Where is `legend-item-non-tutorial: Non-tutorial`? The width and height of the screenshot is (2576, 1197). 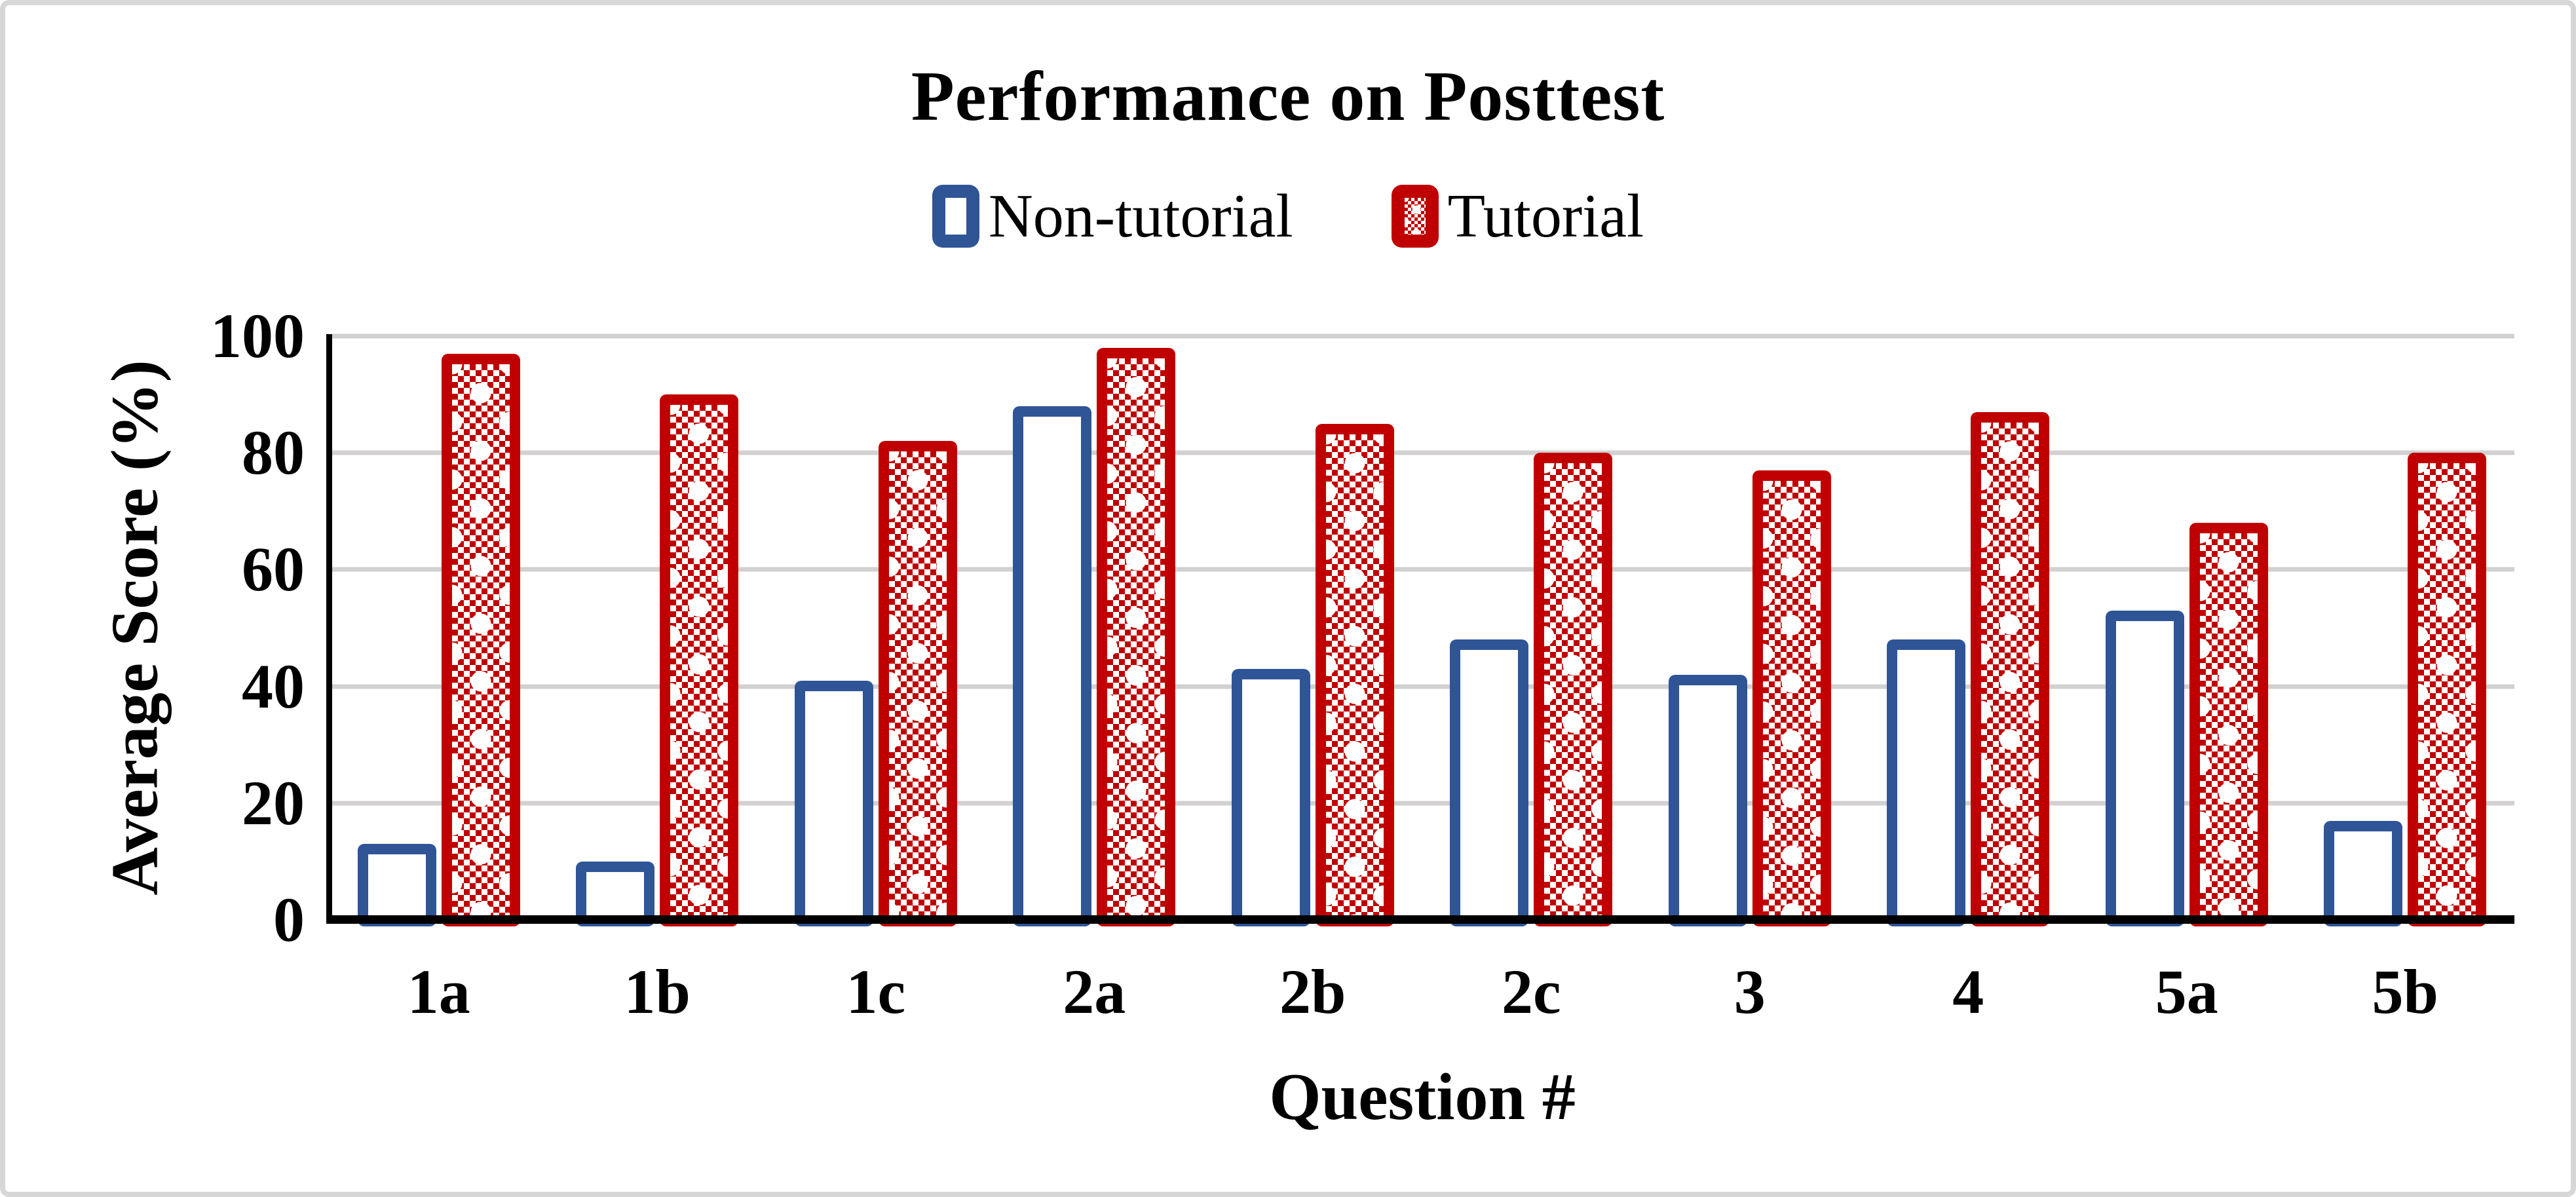 legend-item-non-tutorial: Non-tutorial is located at coordinates (1112, 216).